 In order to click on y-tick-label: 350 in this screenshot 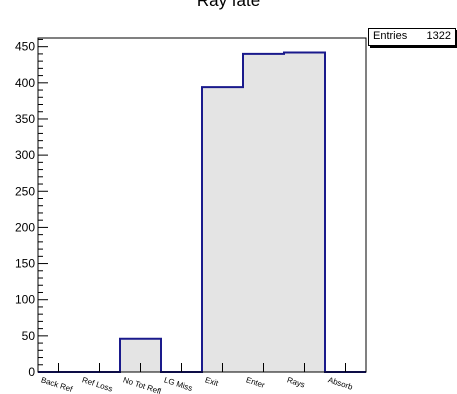, I will do `click(25, 119)`.